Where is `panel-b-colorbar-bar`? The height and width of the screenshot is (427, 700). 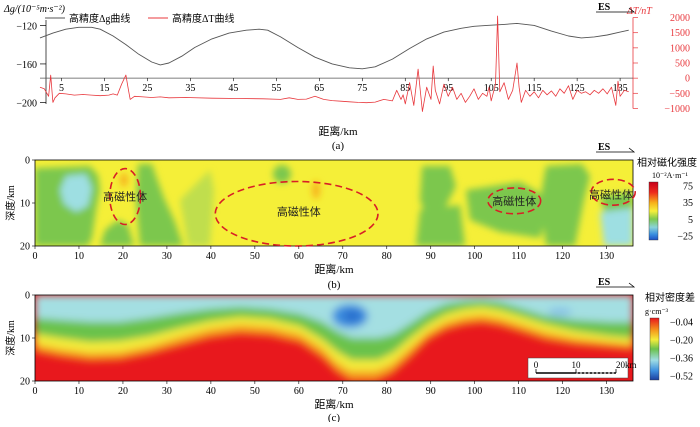
panel-b-colorbar-bar is located at coordinates (653, 211).